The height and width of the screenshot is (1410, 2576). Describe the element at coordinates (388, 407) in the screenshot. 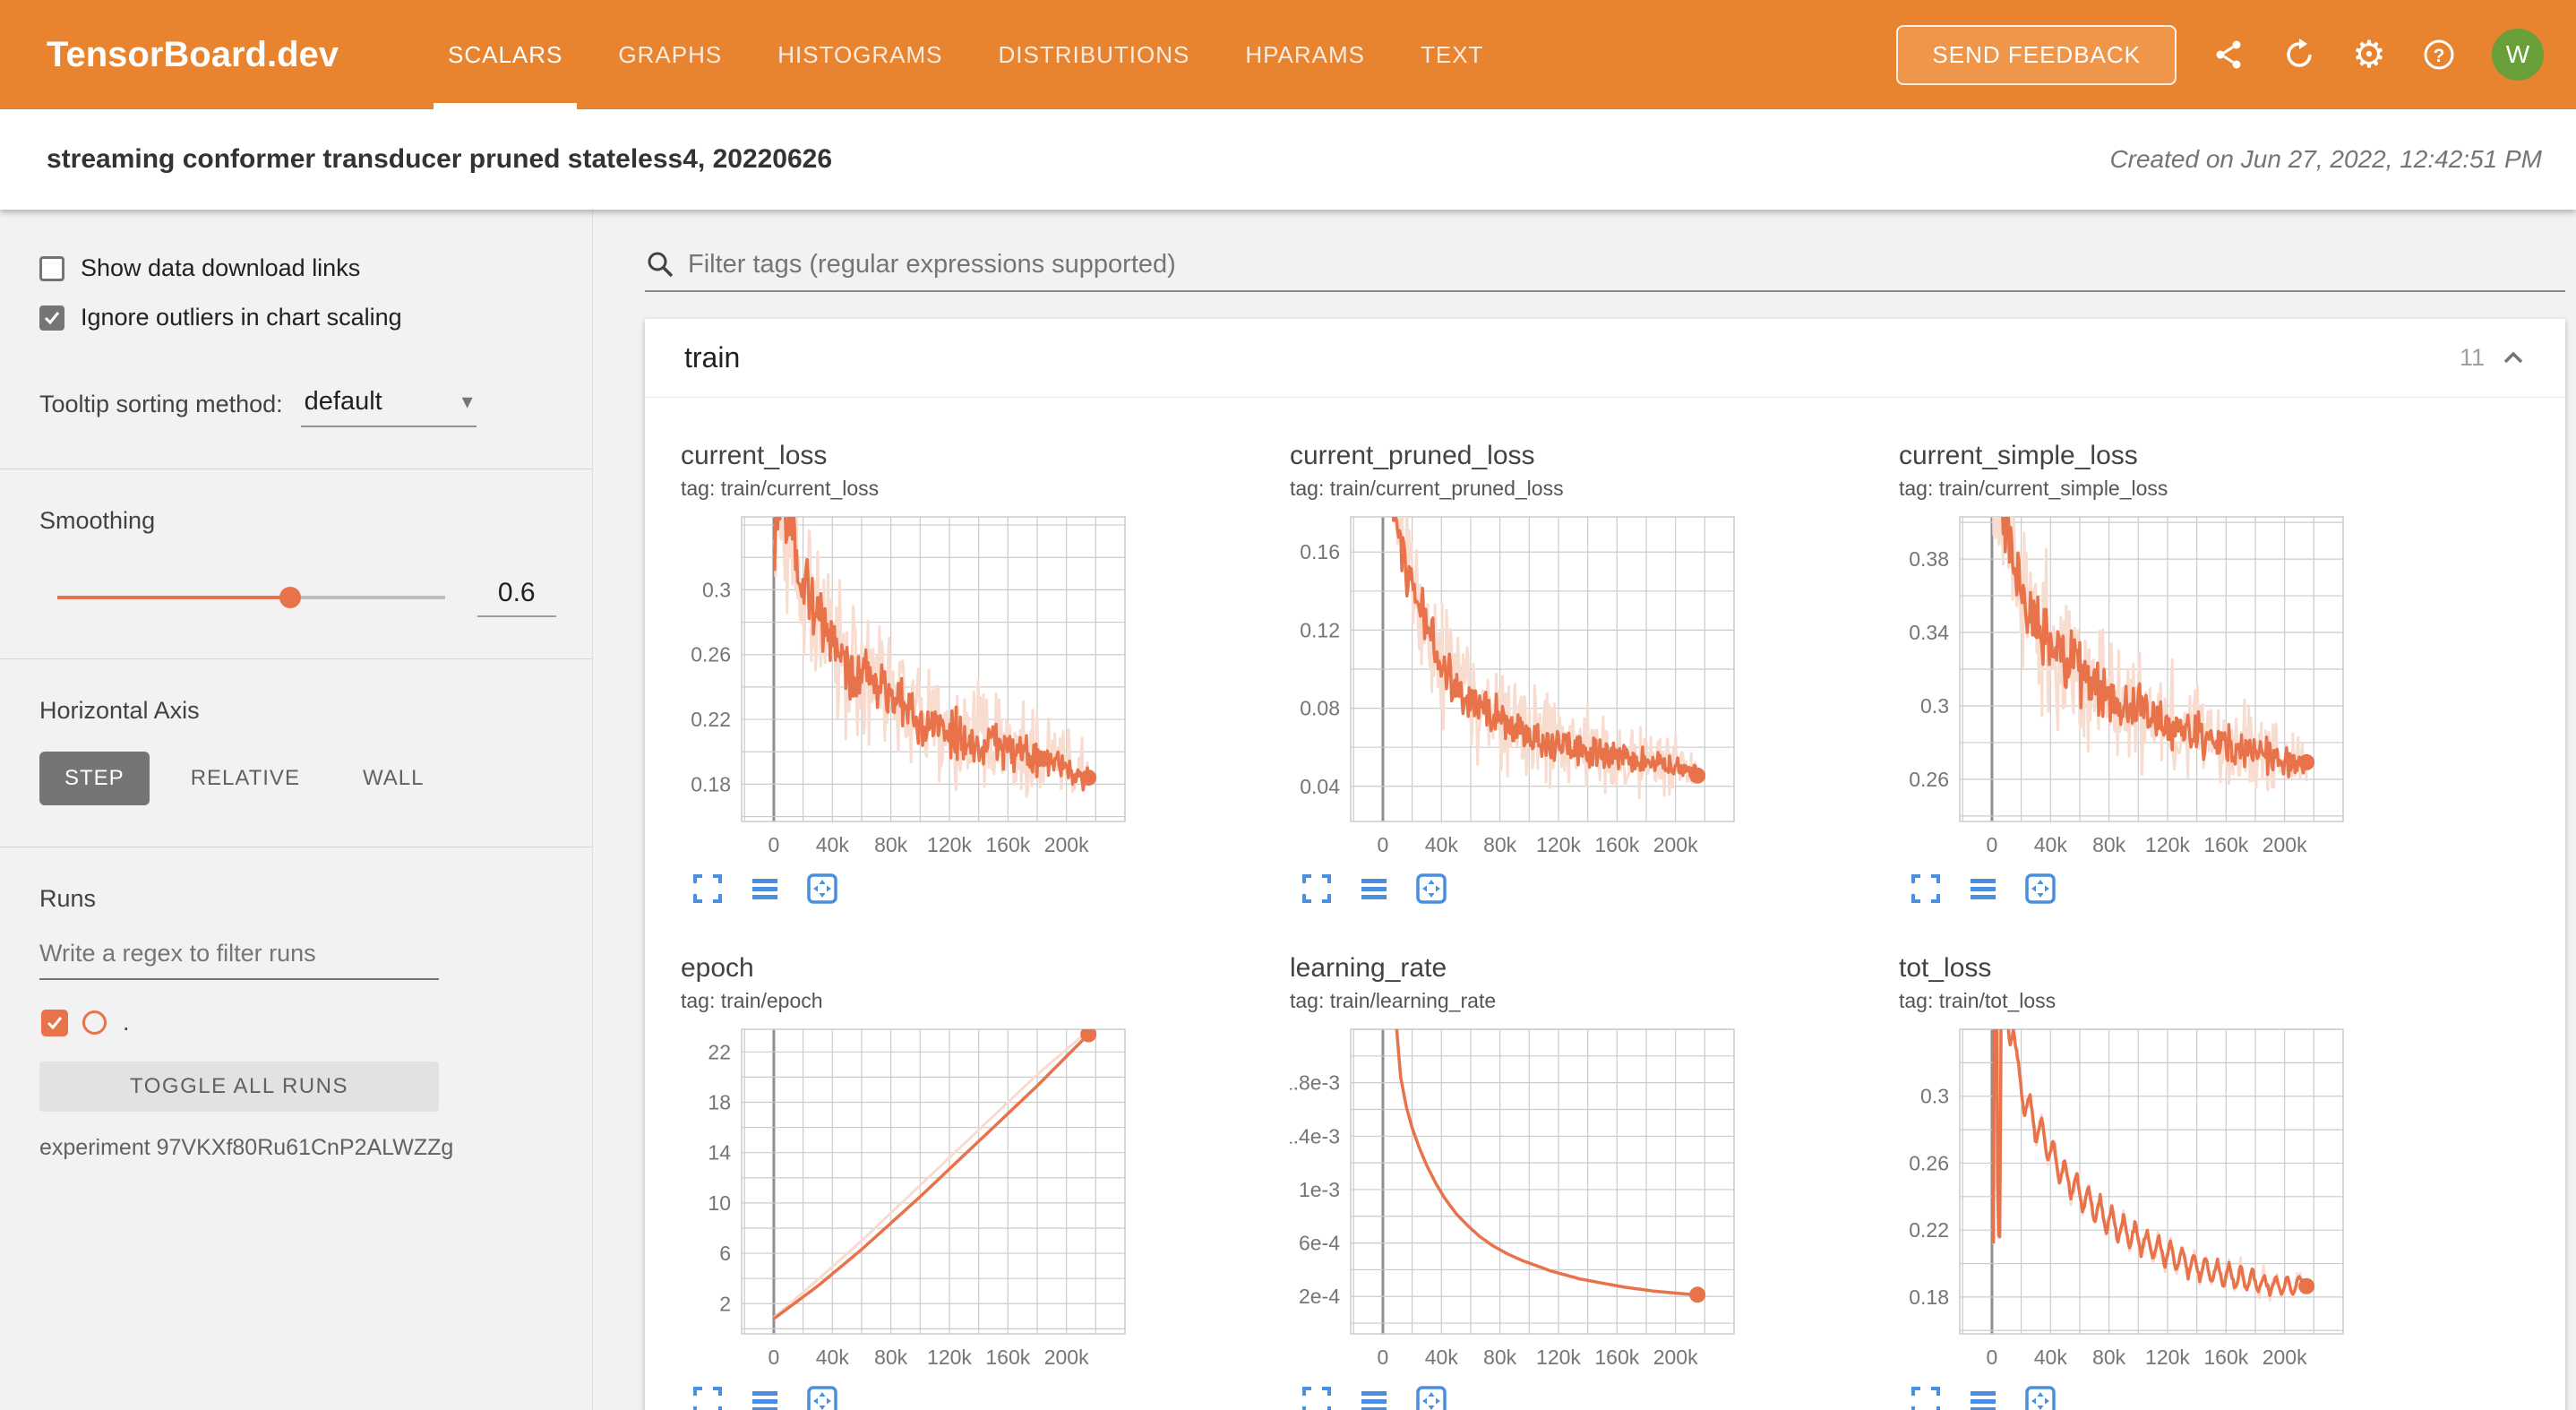

I see `tooltip-sorting-select: default ▾` at that location.